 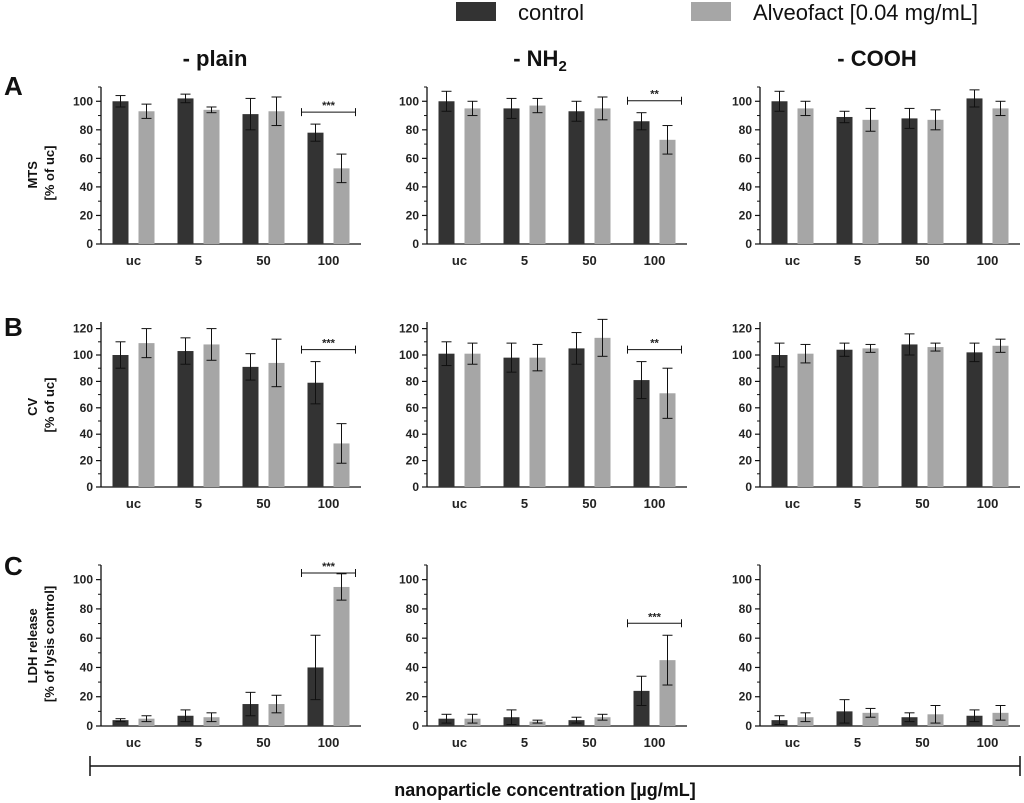 I want to click on mts-nh2-category-label: 50, so click(x=589, y=260).